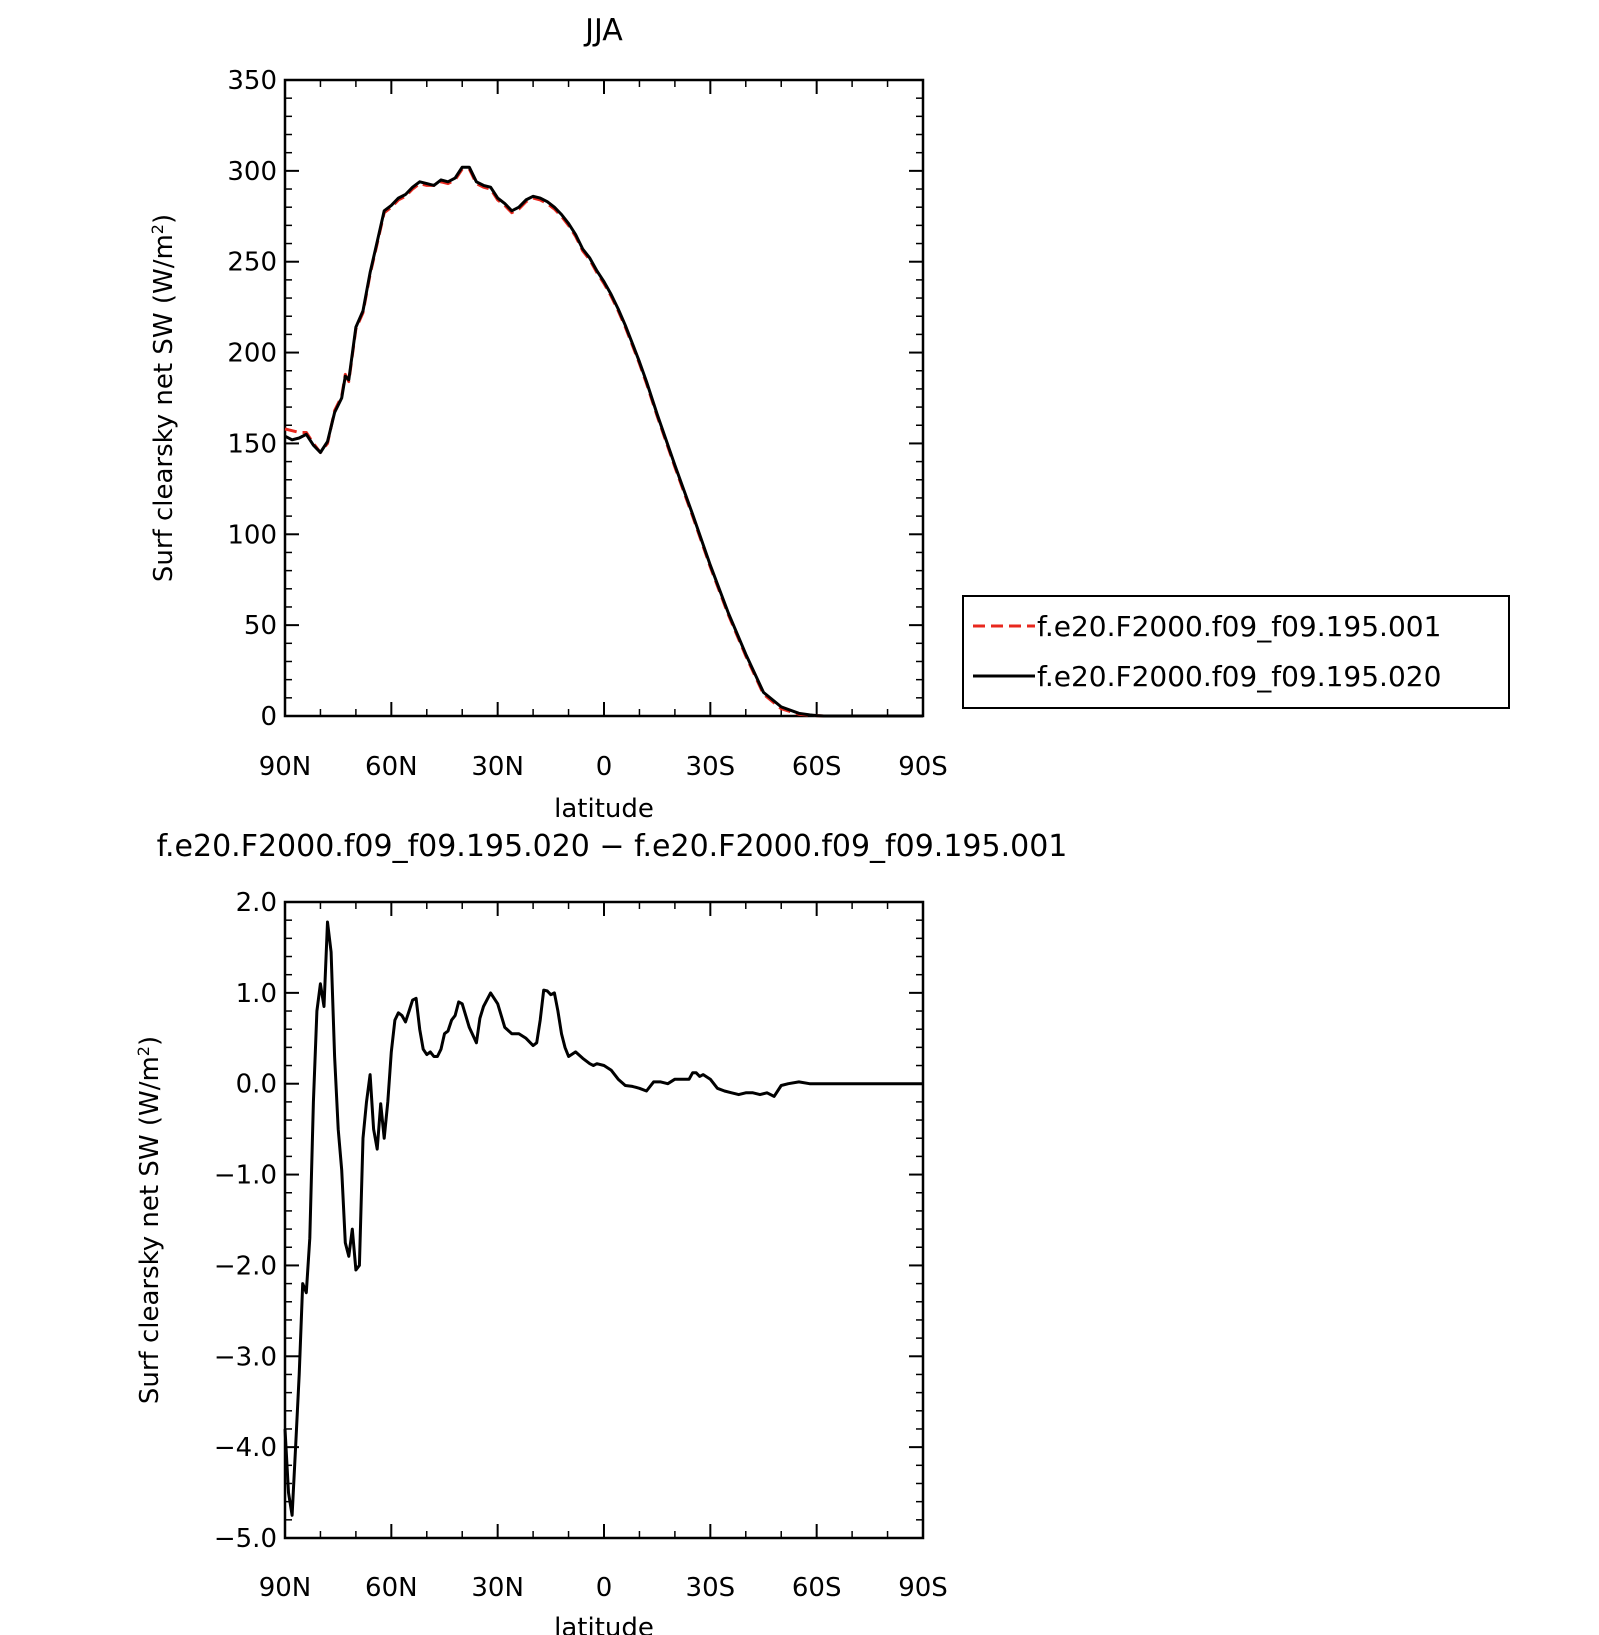 The height and width of the screenshot is (1635, 1599). What do you see at coordinates (252, 354) in the screenshot?
I see `y-tick-label: 200` at bounding box center [252, 354].